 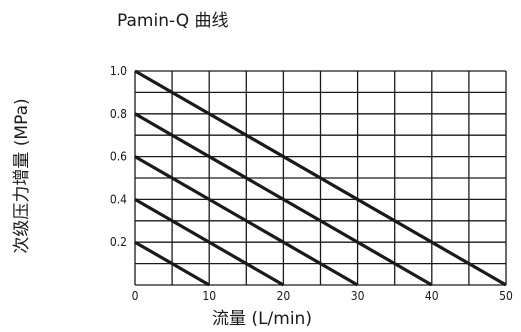 What do you see at coordinates (22, 175) in the screenshot?
I see `y-axis-label: 次级压力增量 (MPa)` at bounding box center [22, 175].